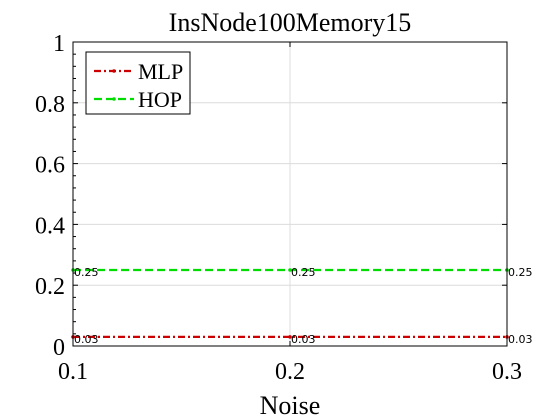  I want to click on y-tick-label: 0.8, so click(50, 105).